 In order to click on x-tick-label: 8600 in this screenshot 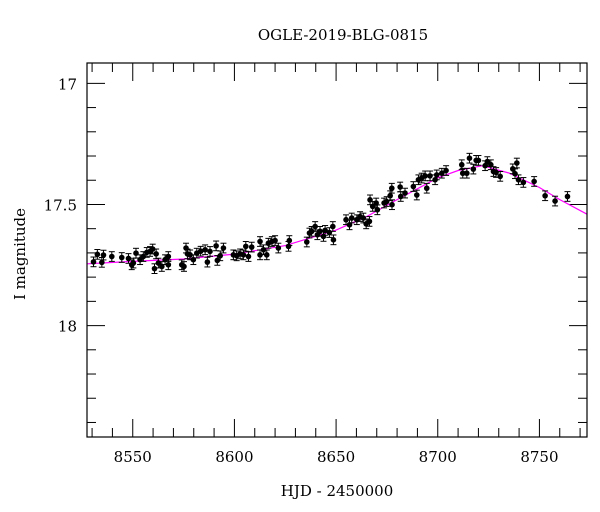, I will do `click(234, 457)`.